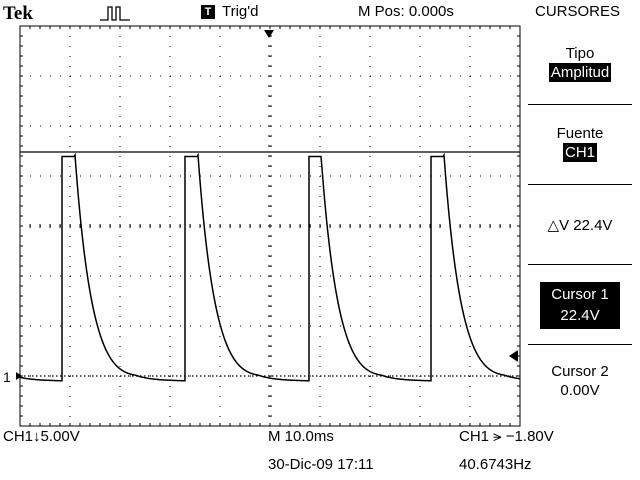 This screenshot has height=480, width=640. Describe the element at coordinates (580, 53) in the screenshot. I see `tipo-label: Tipo` at that location.